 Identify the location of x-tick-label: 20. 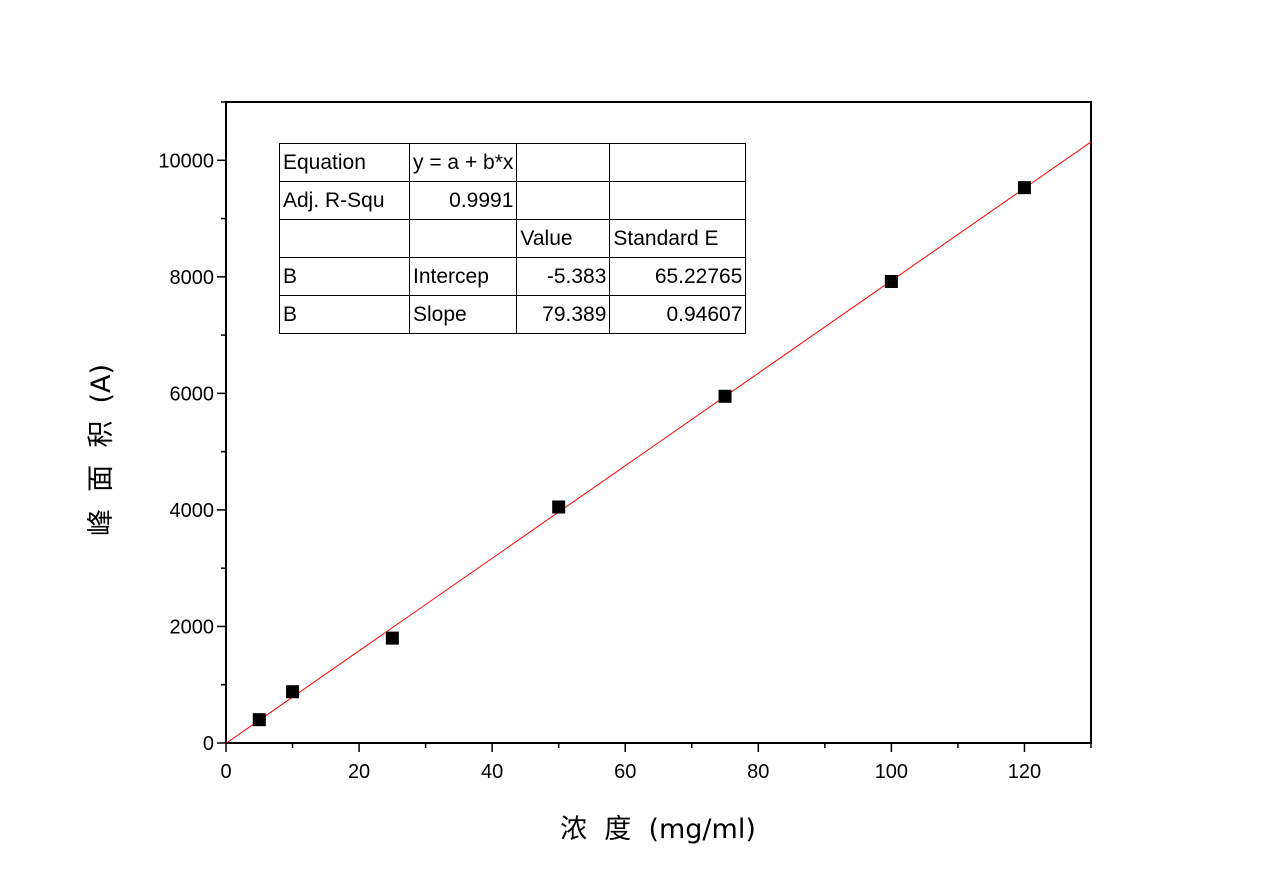
(359, 772).